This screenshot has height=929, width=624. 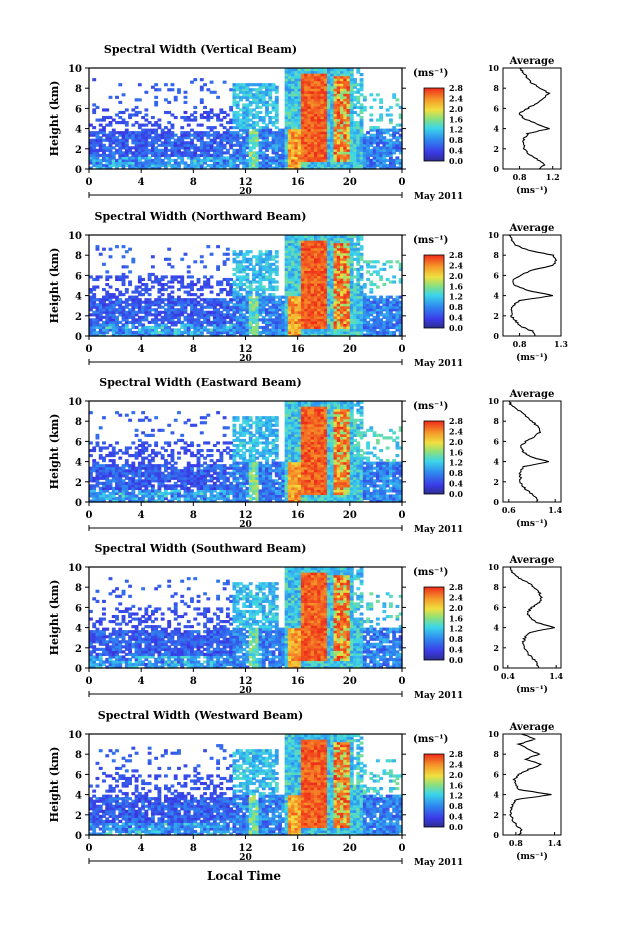 I want to click on avg-x-tick-label: 1.4, so click(x=555, y=510).